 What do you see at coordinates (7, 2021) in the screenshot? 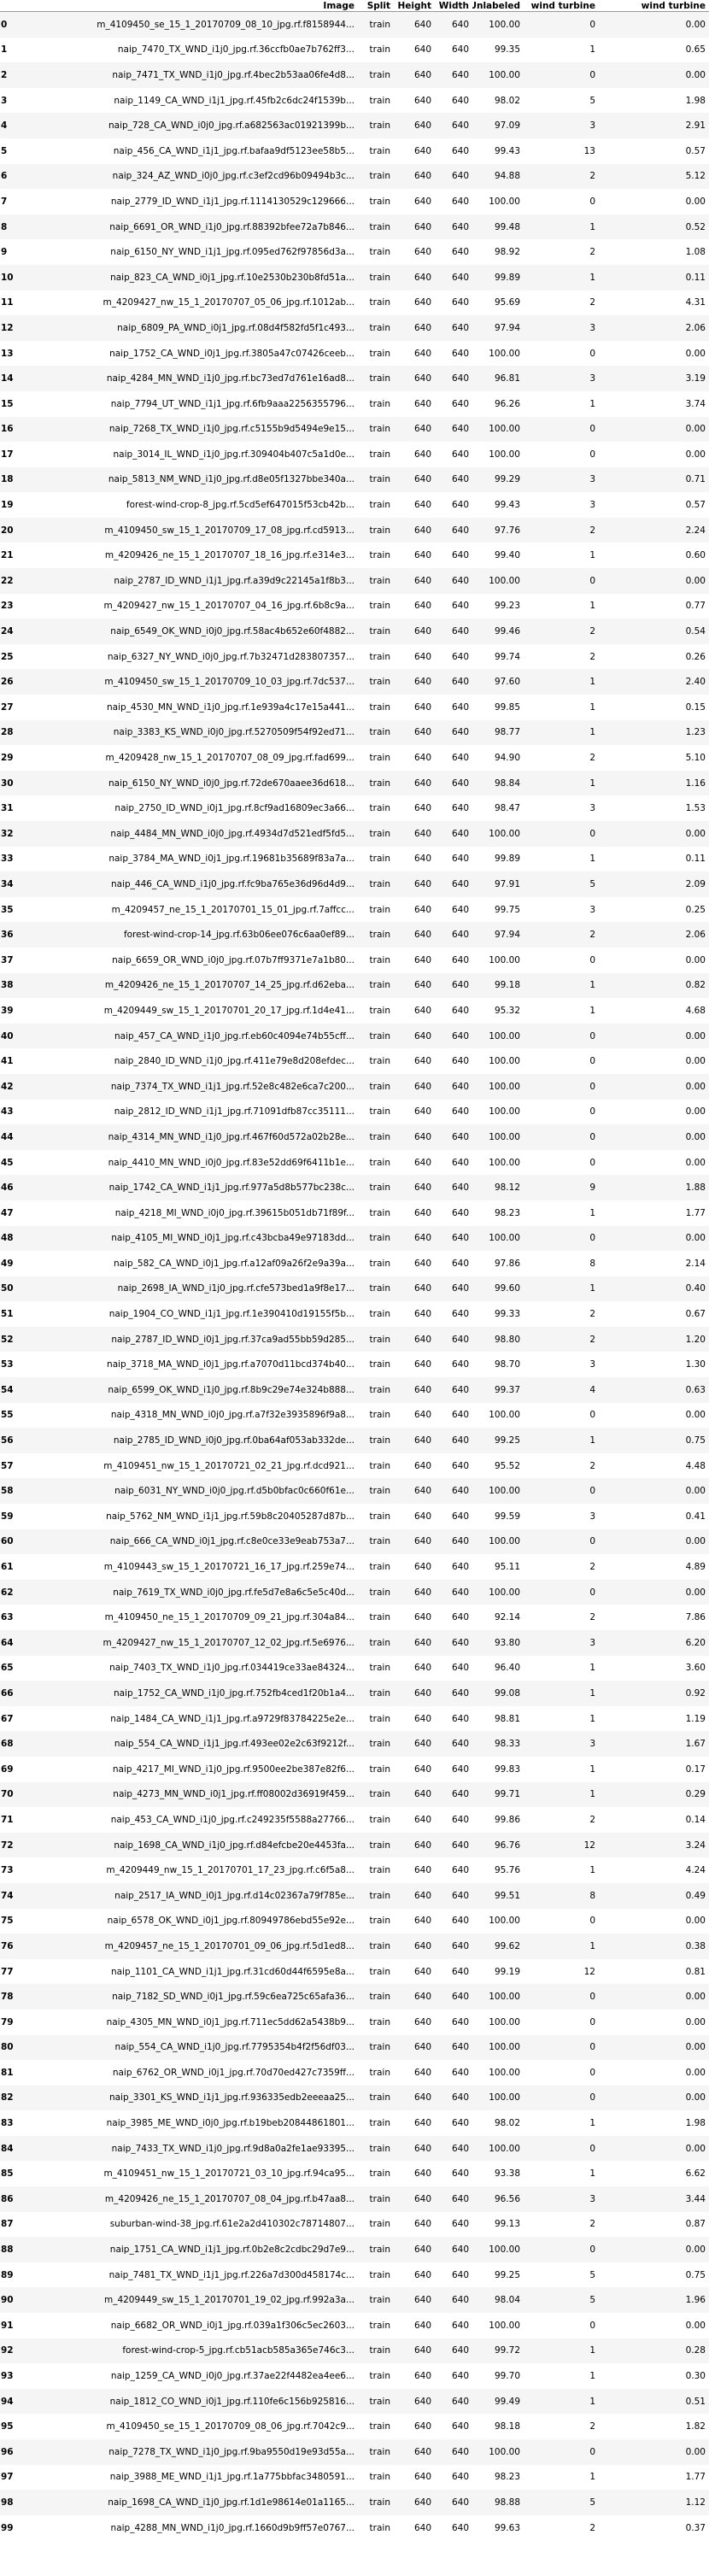
I see `row-index: 79` at bounding box center [7, 2021].